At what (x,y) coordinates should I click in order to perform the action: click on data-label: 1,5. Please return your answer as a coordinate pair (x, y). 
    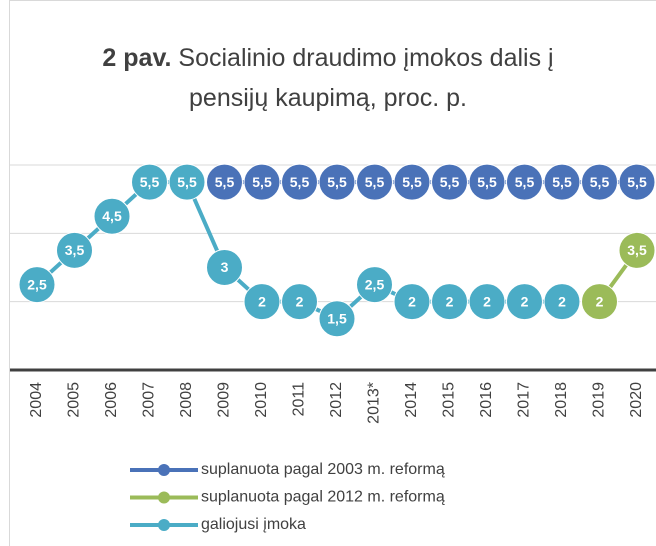
    Looking at the image, I should click on (337, 318).